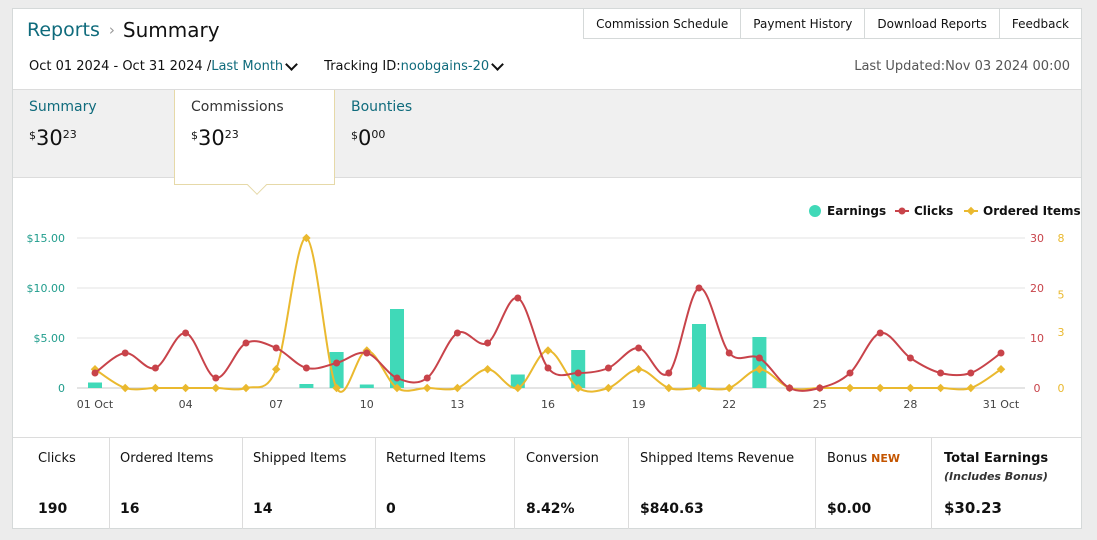 This screenshot has width=1097, height=540. I want to click on stat-ordered-items: Ordered Items 16, so click(176, 483).